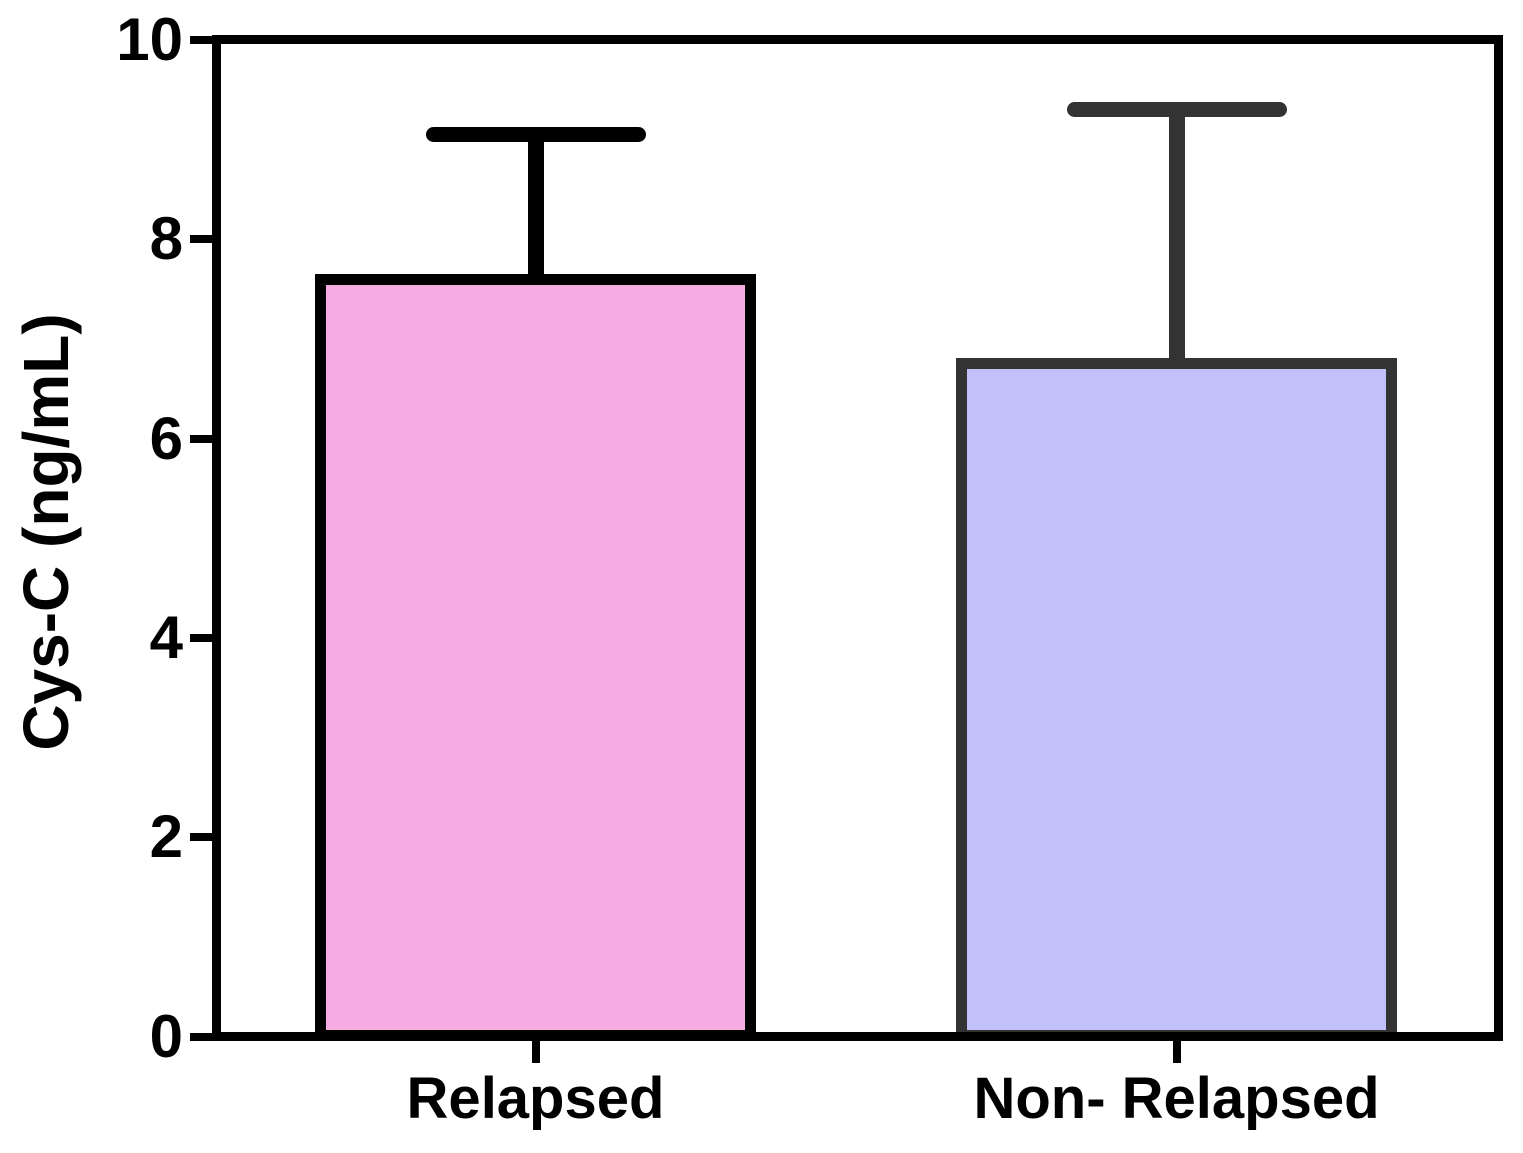 The image size is (1523, 1153). Describe the element at coordinates (166, 837) in the screenshot. I see `y-axis-tick-label: 2` at that location.